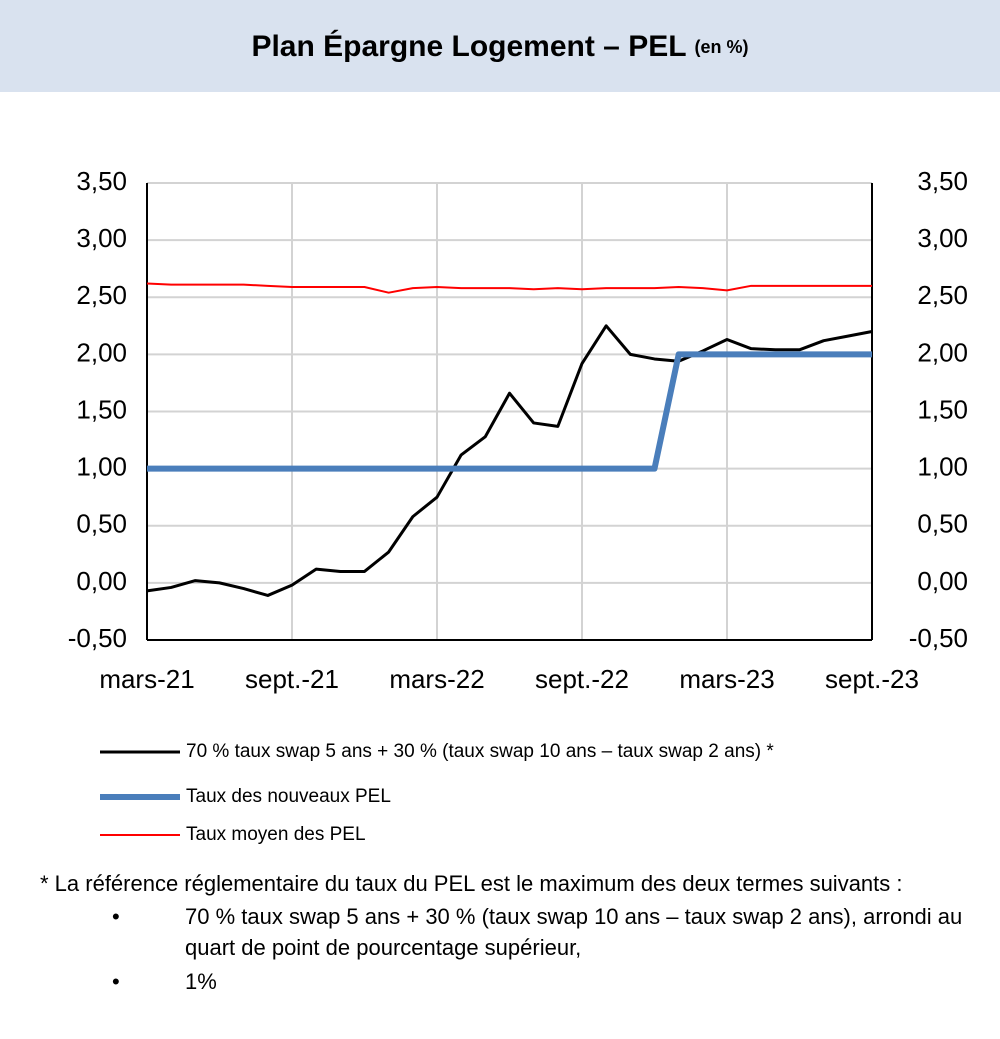 The image size is (1000, 1039). What do you see at coordinates (288, 796) in the screenshot?
I see `legend-label: Taux des nouveaux PEL` at bounding box center [288, 796].